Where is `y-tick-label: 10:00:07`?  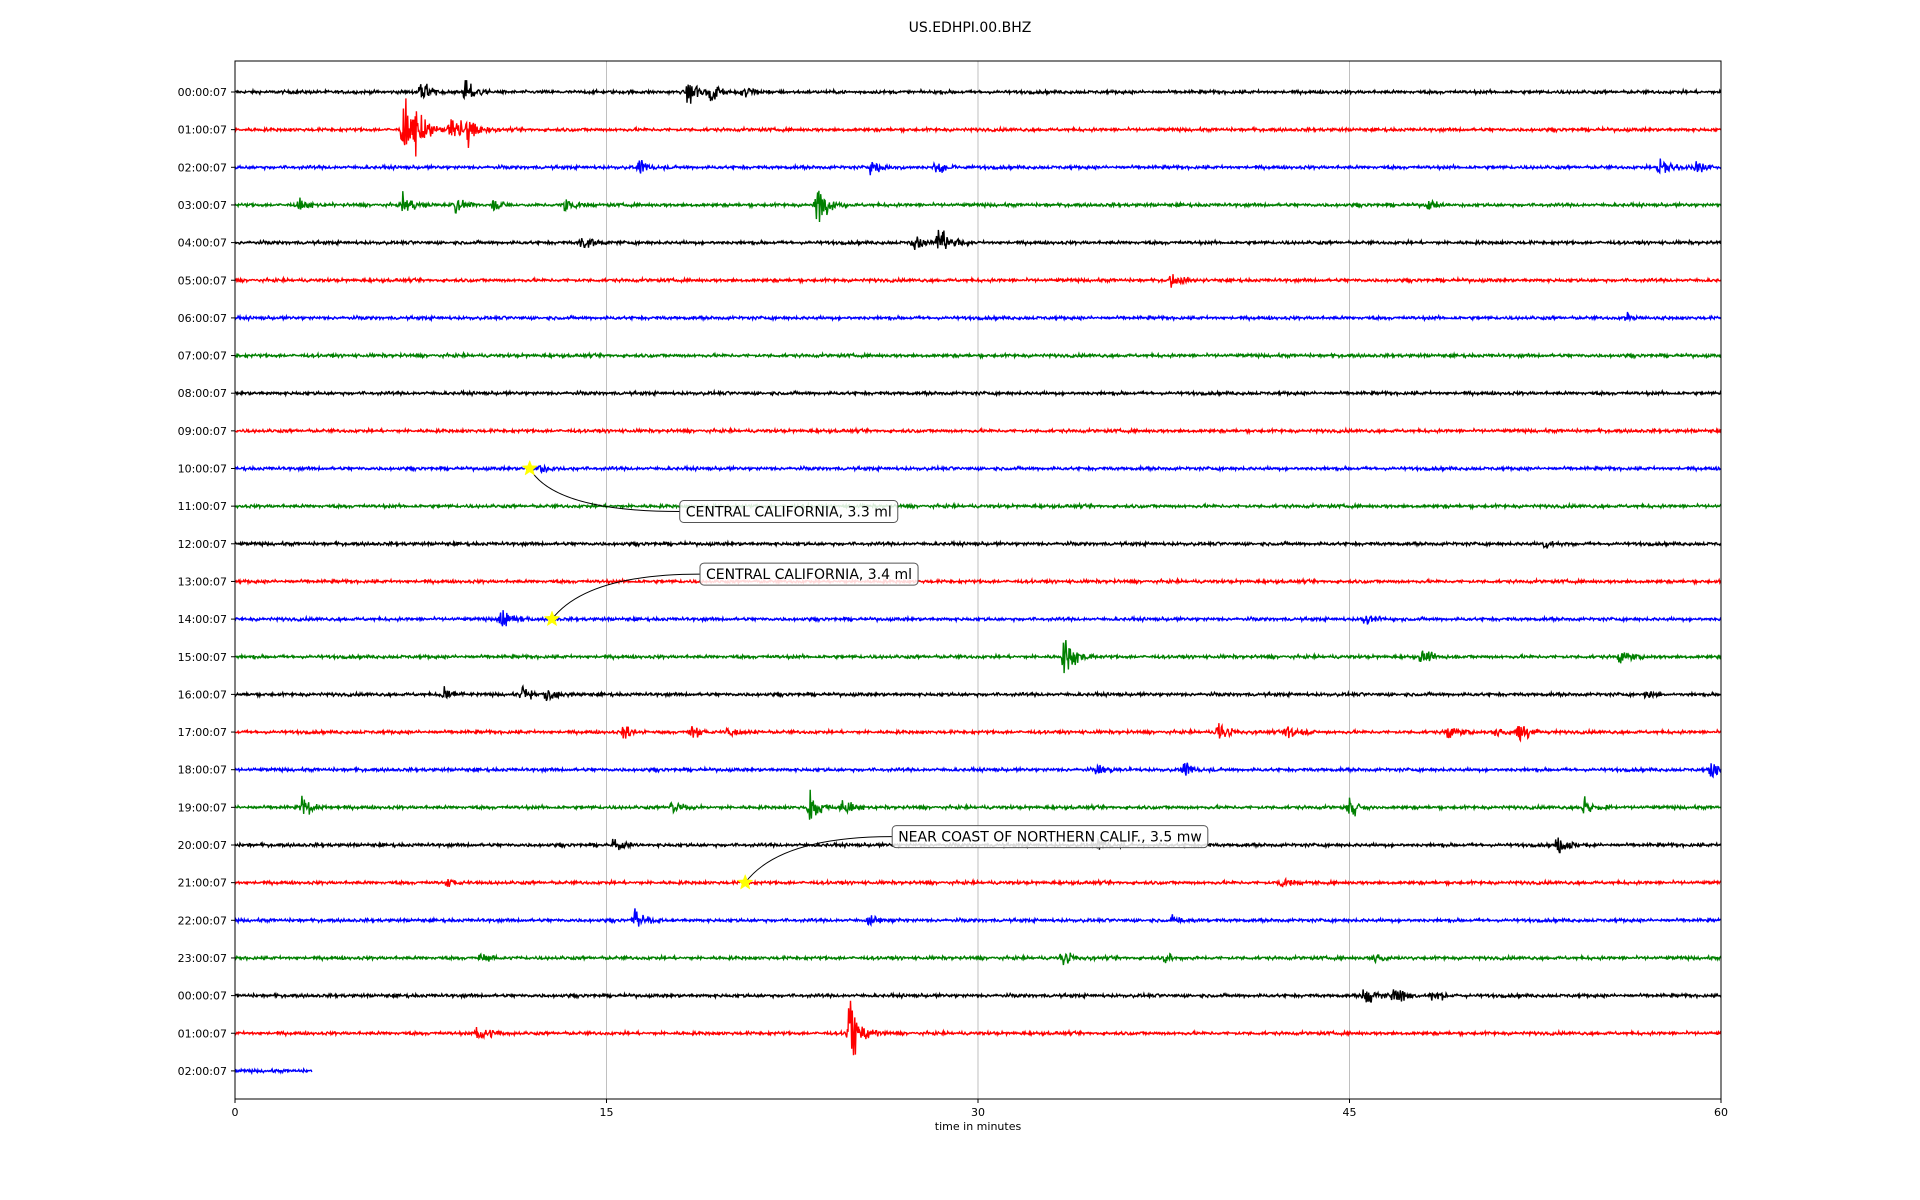
y-tick-label: 10:00:07 is located at coordinates (202, 469).